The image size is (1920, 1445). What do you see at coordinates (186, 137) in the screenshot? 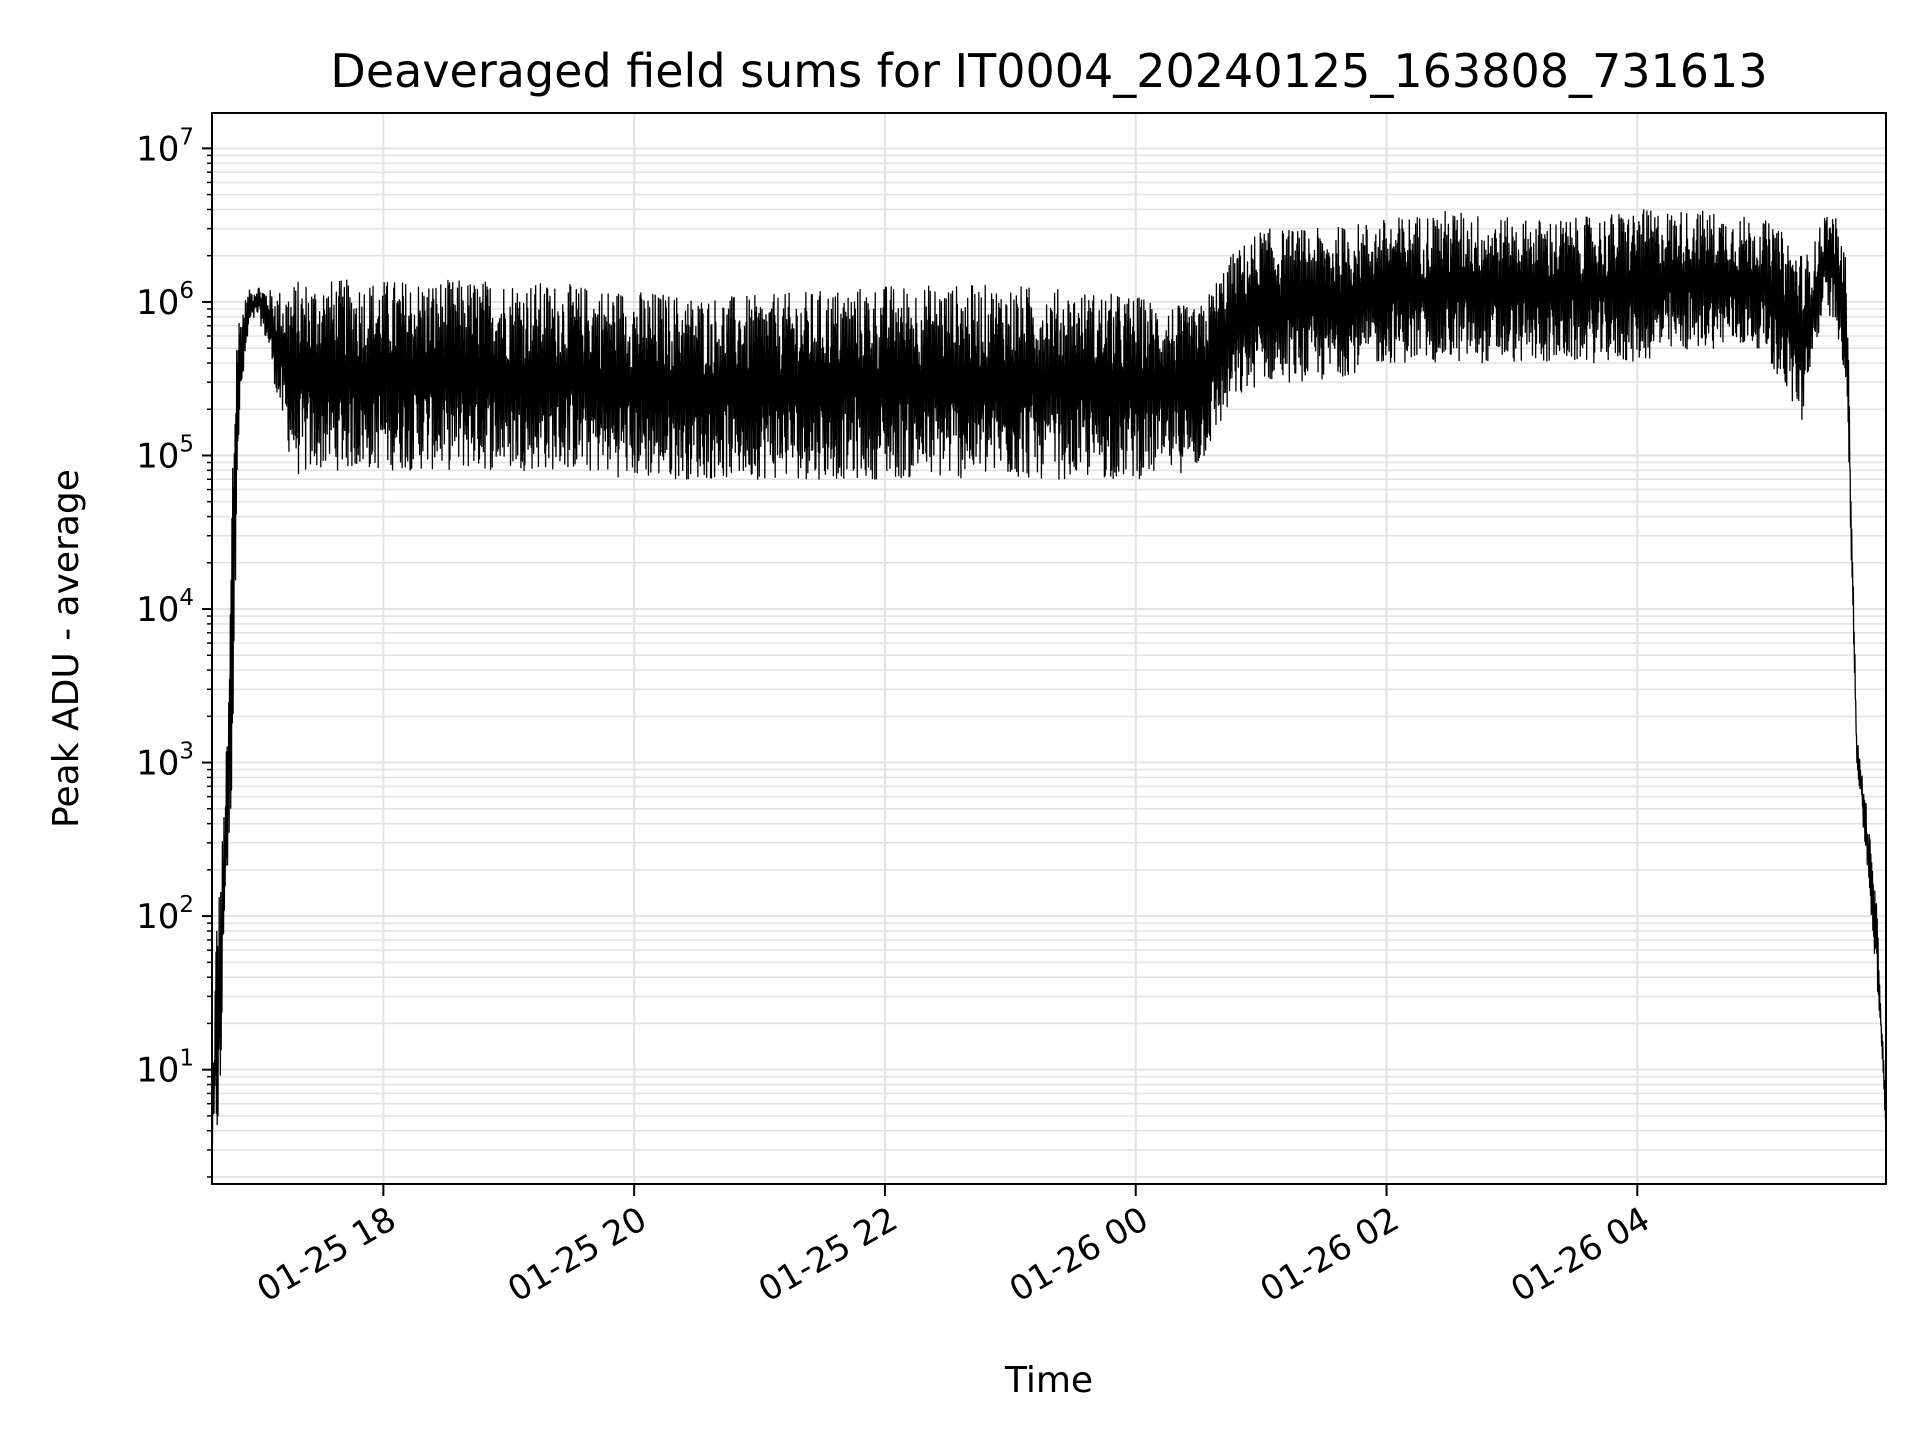
I see `y-tick-exponent: 7` at bounding box center [186, 137].